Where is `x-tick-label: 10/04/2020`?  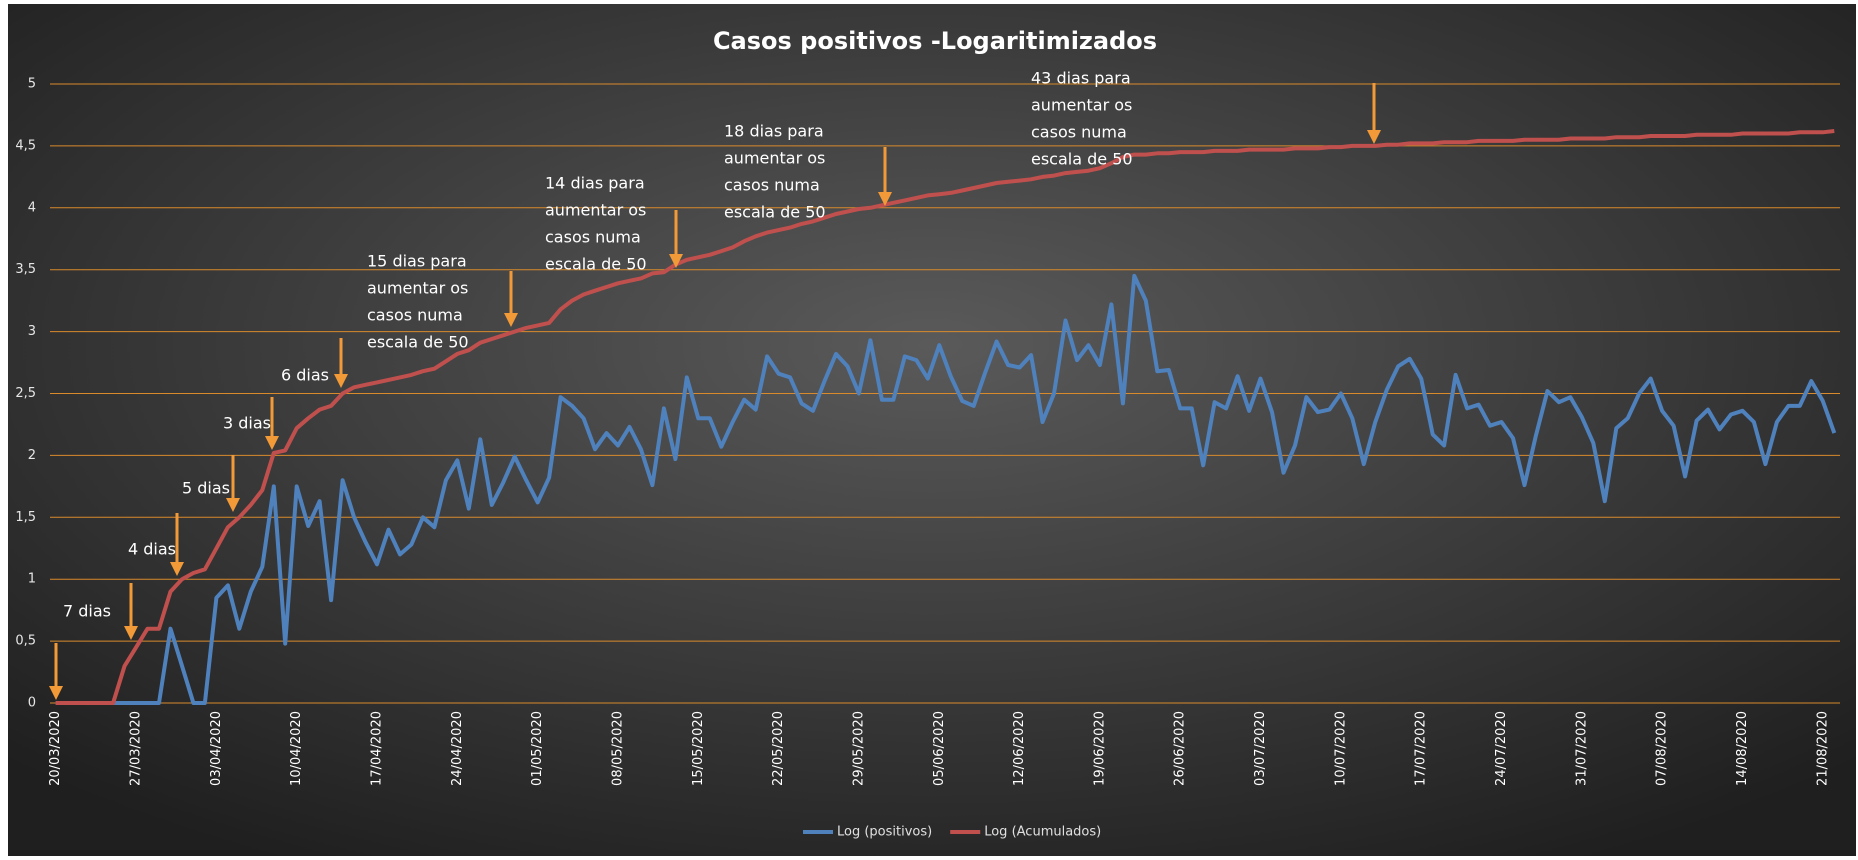
x-tick-label: 10/04/2020 is located at coordinates (296, 748).